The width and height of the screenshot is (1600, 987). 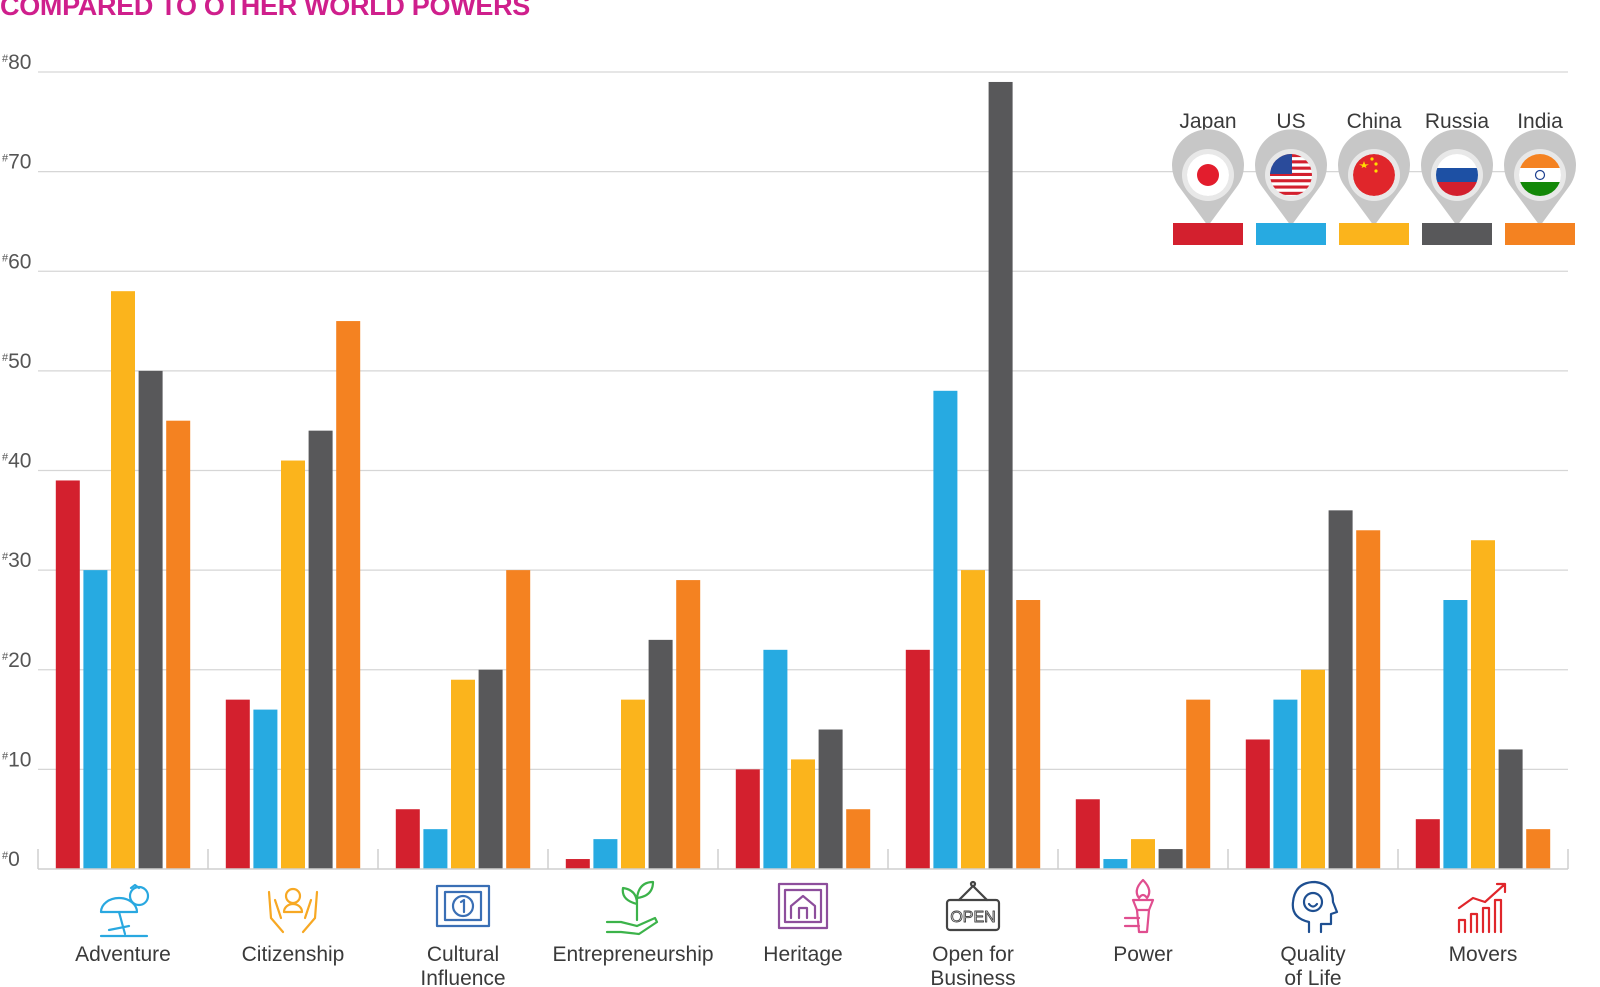 I want to click on y-tick-label: #50, so click(x=16, y=361).